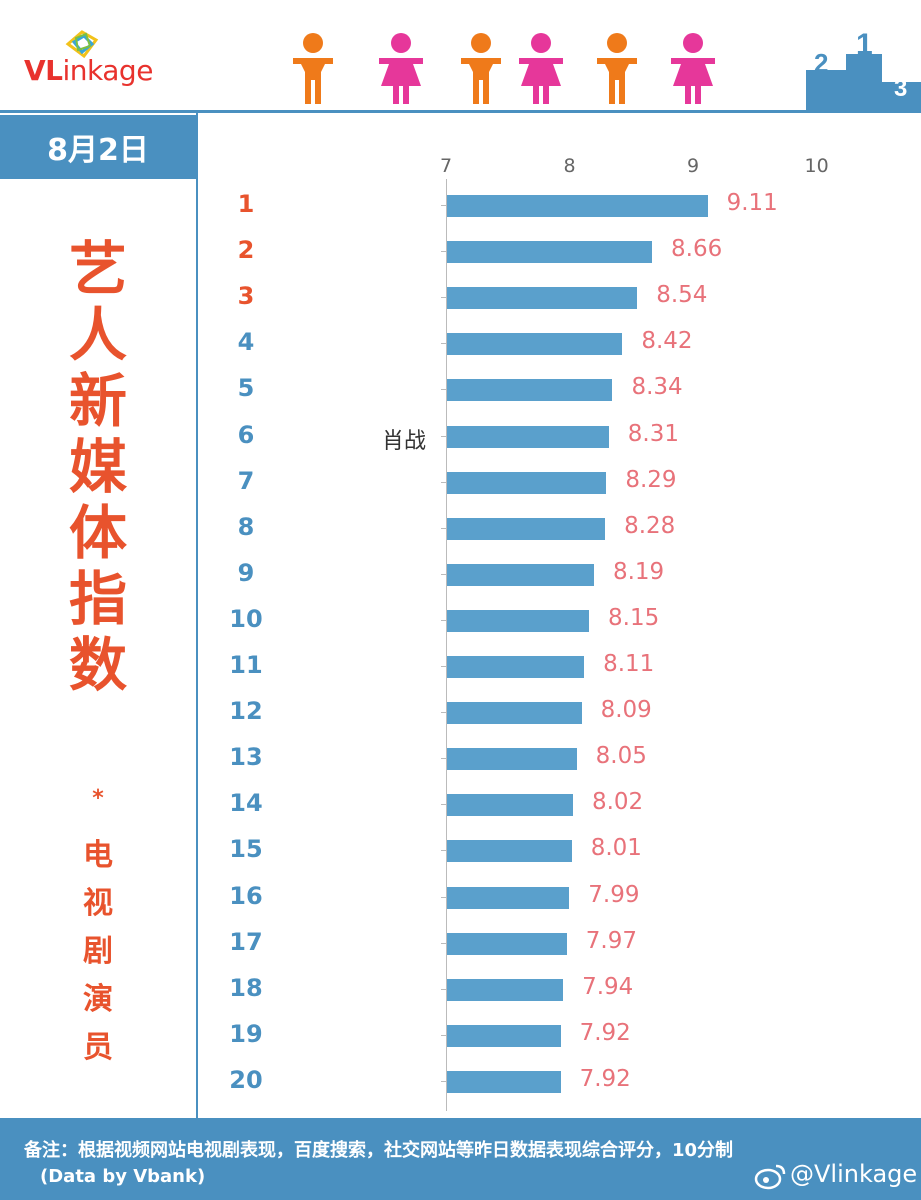 The width and height of the screenshot is (921, 1200). What do you see at coordinates (608, 986) in the screenshot?
I see `score-value-label: 7.94` at bounding box center [608, 986].